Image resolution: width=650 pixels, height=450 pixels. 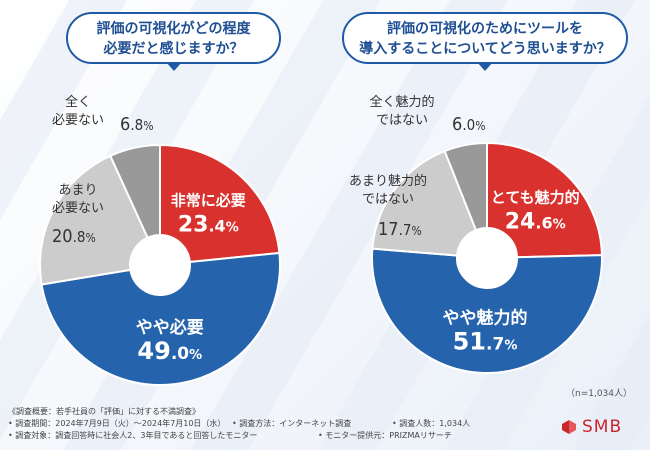 What do you see at coordinates (385, 435) in the screenshot?
I see `footer-provider: • モニター提供元：PRIZMAリサーチ` at bounding box center [385, 435].